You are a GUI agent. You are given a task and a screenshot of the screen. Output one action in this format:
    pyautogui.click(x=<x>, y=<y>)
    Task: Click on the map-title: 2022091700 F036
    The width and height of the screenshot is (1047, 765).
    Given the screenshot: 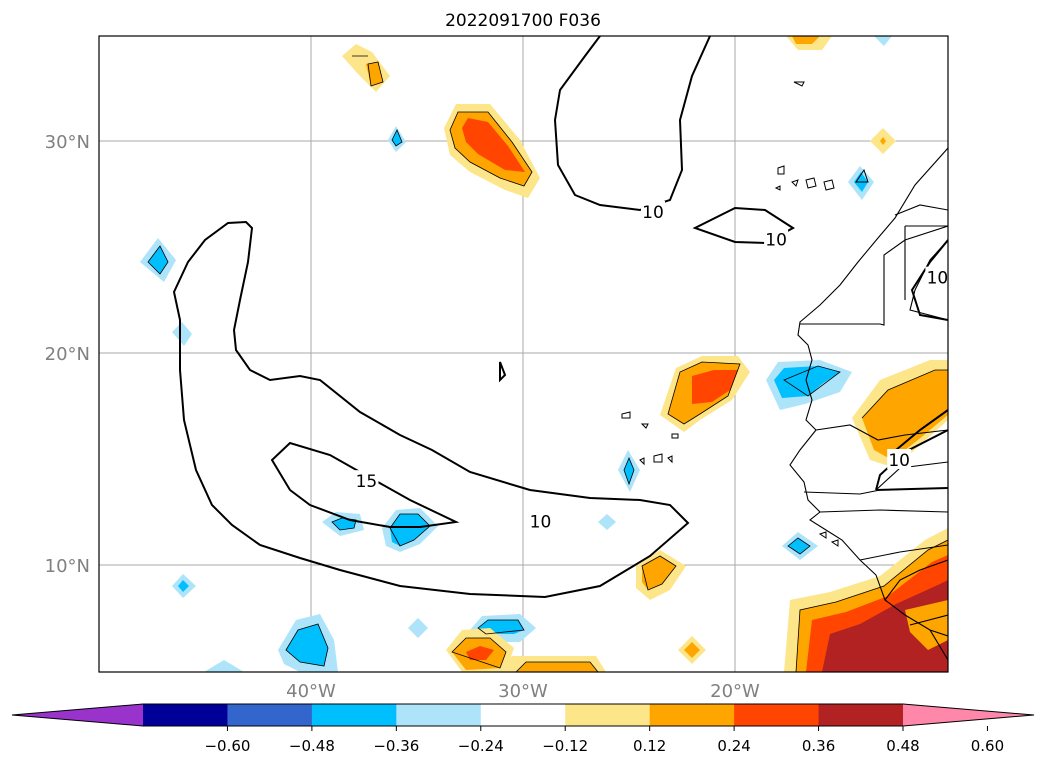 What is the action you would take?
    pyautogui.click(x=523, y=21)
    